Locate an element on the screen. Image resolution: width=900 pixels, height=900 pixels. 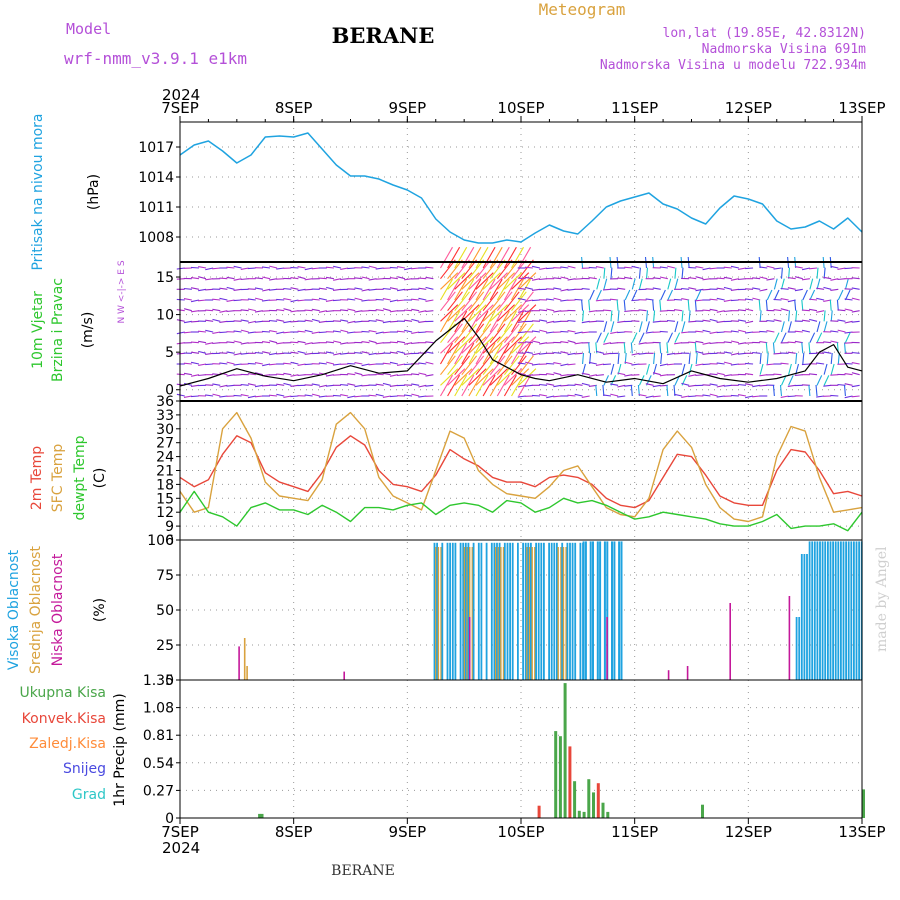
mid-cloud-label: Srednja Oblacnost is located at coordinates (36, 610).